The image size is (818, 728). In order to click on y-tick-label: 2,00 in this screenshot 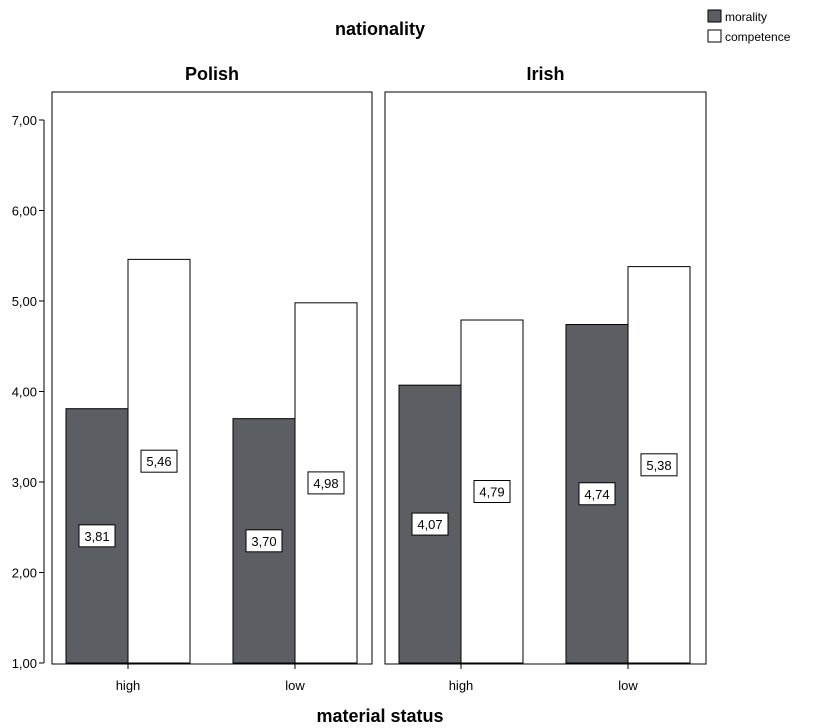, I will do `click(24, 573)`.